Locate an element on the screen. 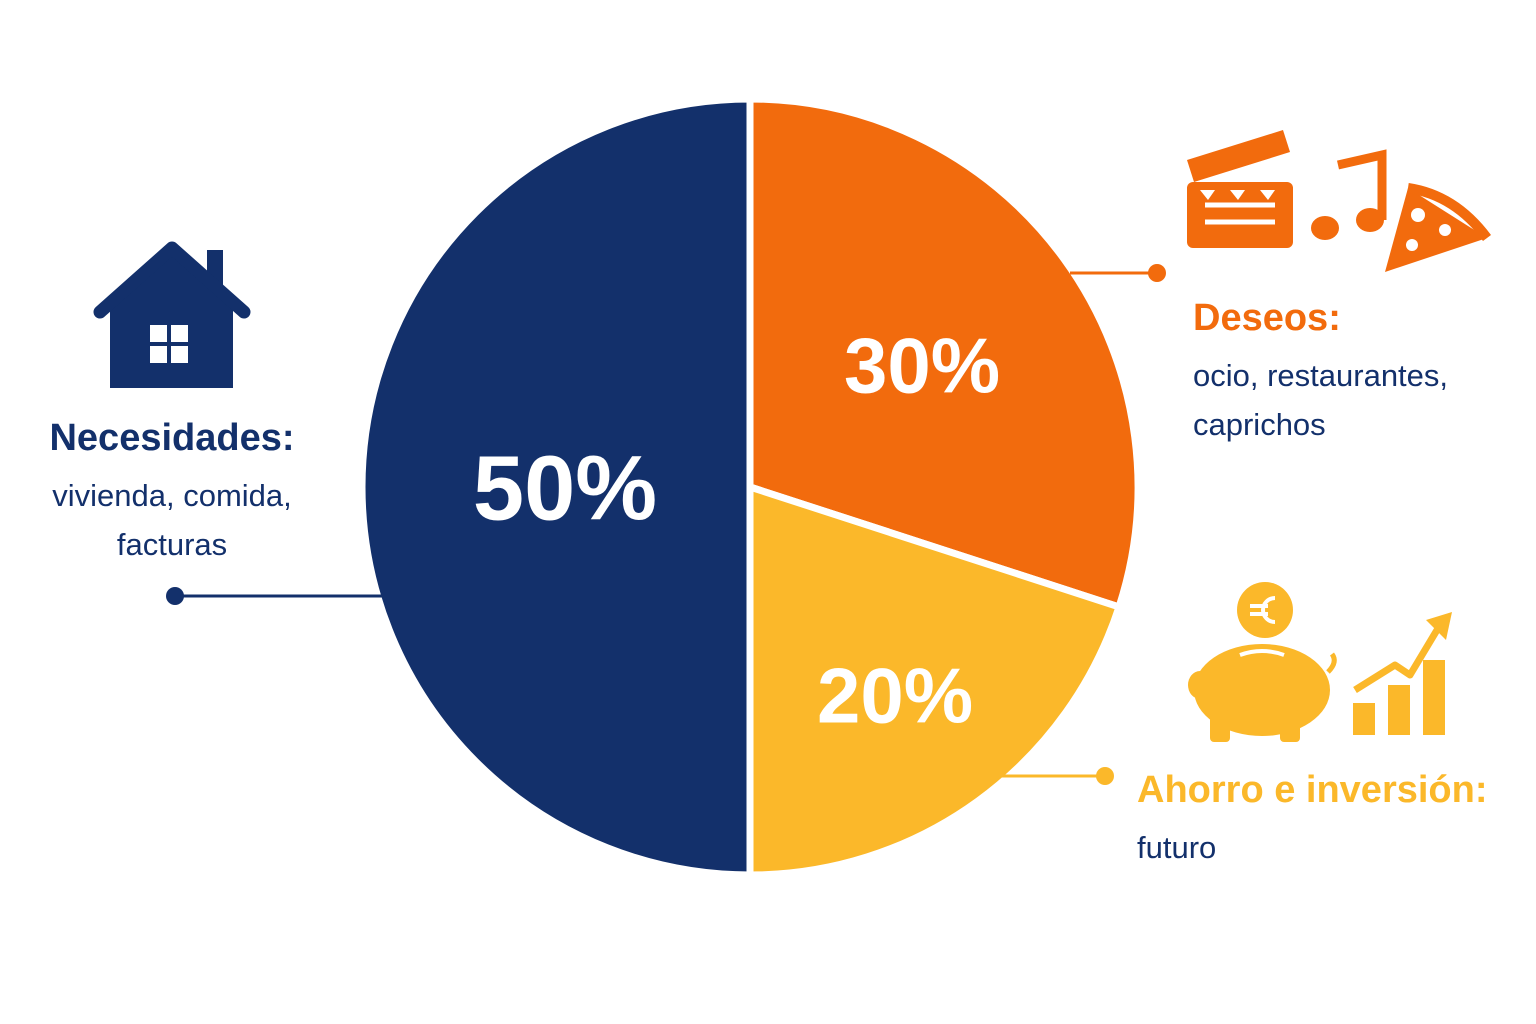 The height and width of the screenshot is (1024, 1536). savings-icons is located at coordinates (1320, 662).